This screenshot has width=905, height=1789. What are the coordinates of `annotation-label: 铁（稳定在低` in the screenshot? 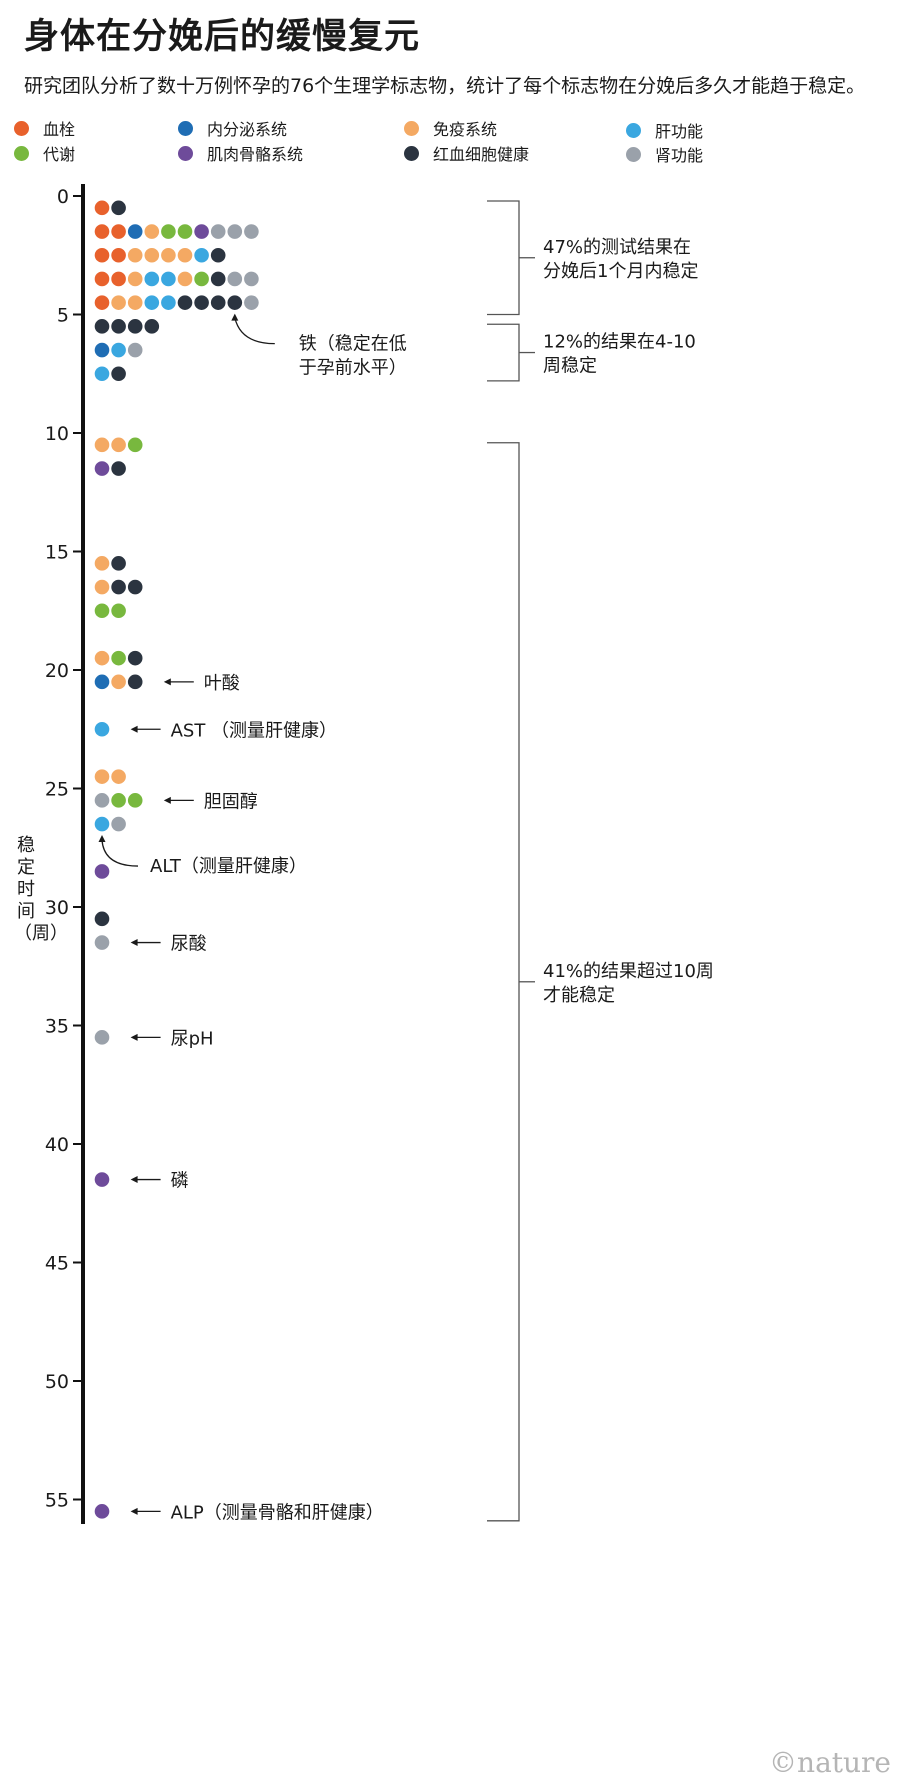 It's located at (353, 344).